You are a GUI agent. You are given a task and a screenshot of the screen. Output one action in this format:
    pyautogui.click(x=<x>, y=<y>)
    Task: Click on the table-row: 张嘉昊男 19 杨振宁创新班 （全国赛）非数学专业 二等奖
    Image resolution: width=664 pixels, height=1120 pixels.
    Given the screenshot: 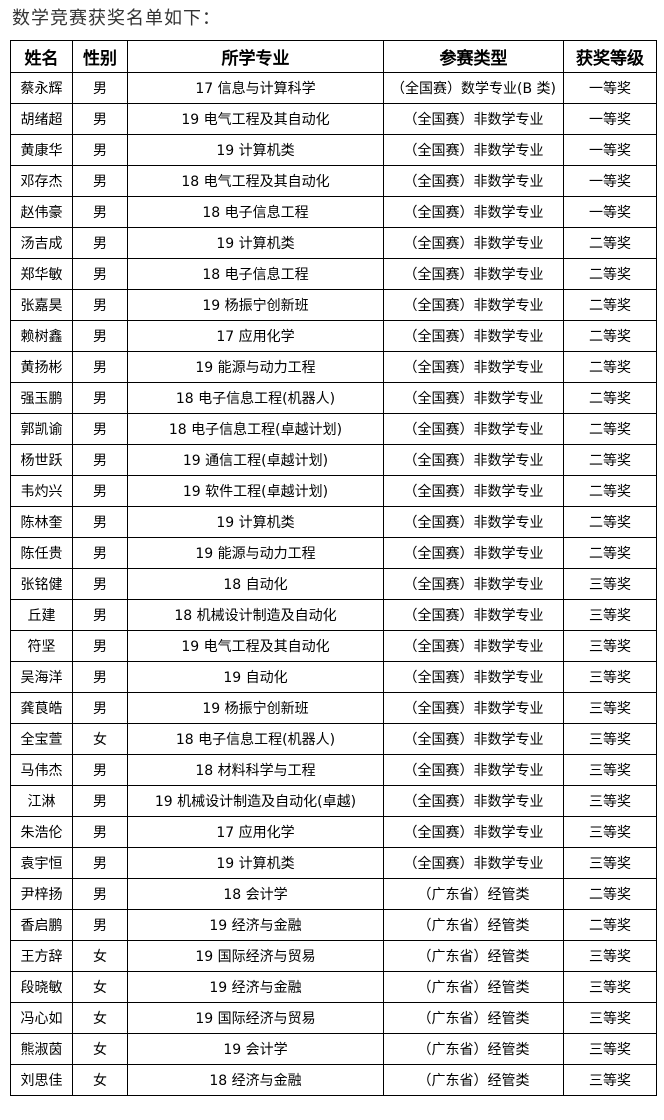 What is the action you would take?
    pyautogui.click(x=333, y=305)
    